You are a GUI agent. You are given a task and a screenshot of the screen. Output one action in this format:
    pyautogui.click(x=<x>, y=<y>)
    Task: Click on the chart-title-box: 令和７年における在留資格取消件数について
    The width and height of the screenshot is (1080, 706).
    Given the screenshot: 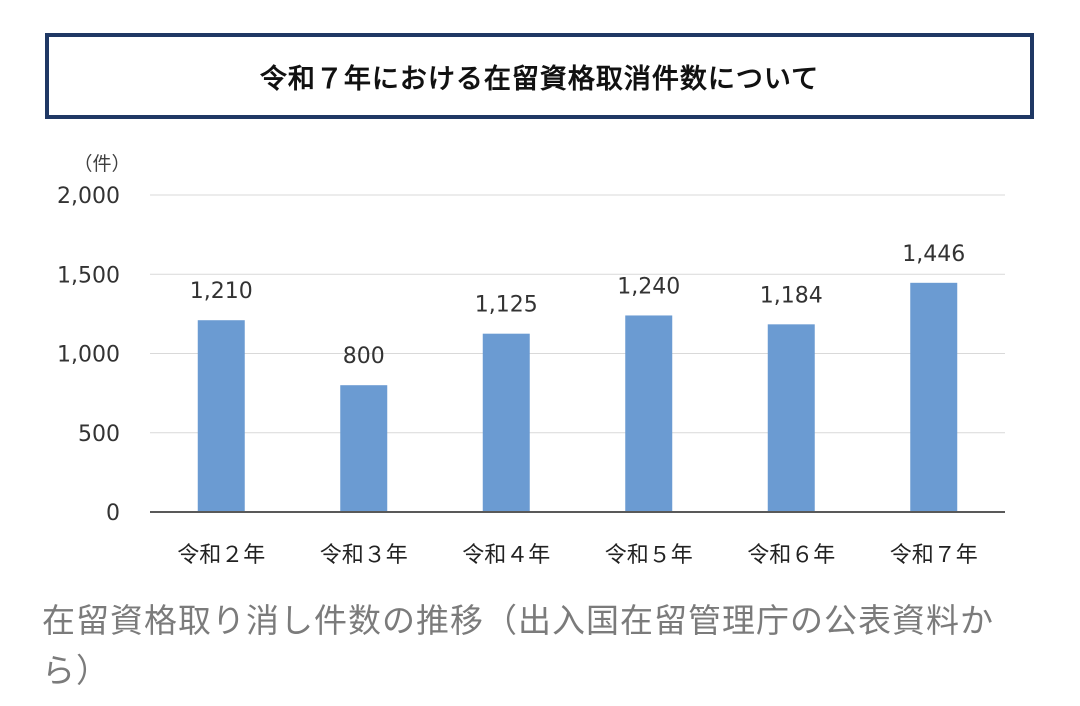 What is the action you would take?
    pyautogui.click(x=539, y=76)
    